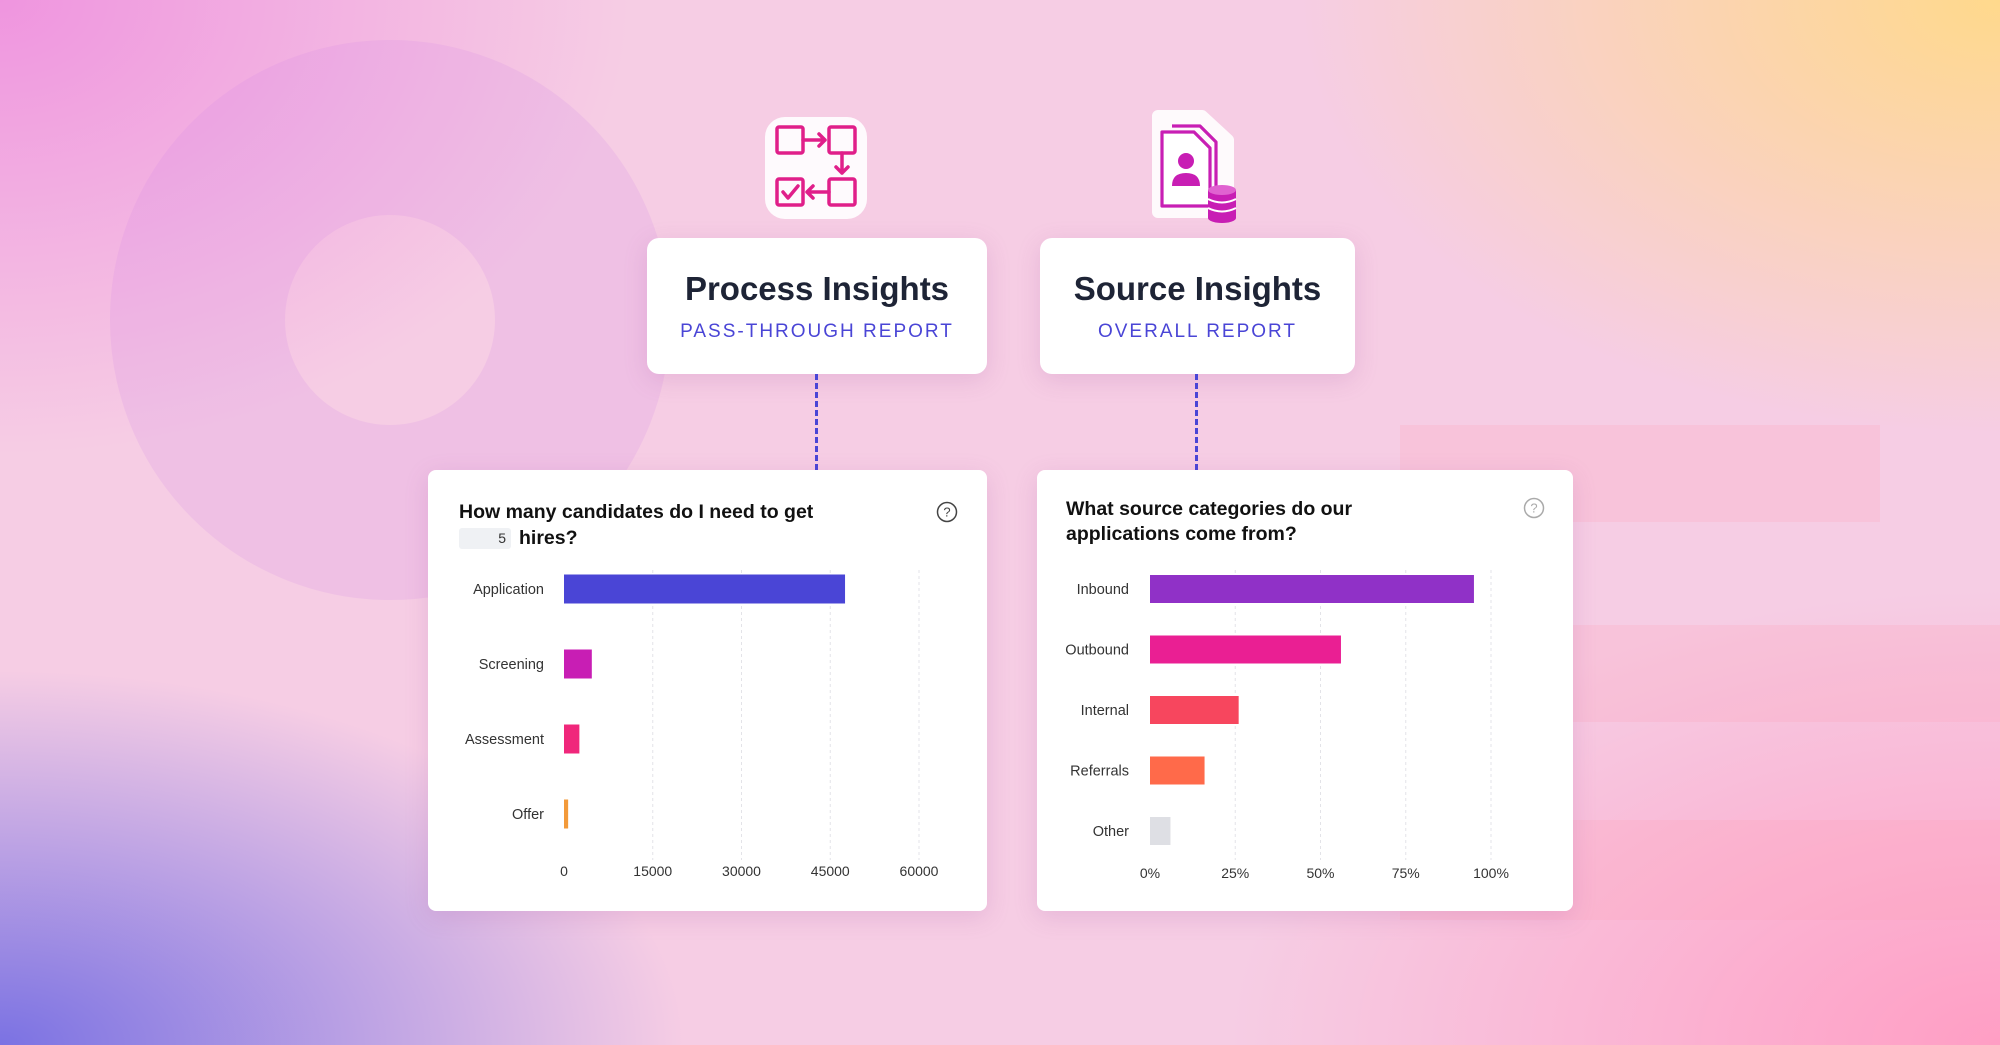 The width and height of the screenshot is (2000, 1045). What do you see at coordinates (636, 512) in the screenshot?
I see `process-chart-question: How many candidates do I need to get` at bounding box center [636, 512].